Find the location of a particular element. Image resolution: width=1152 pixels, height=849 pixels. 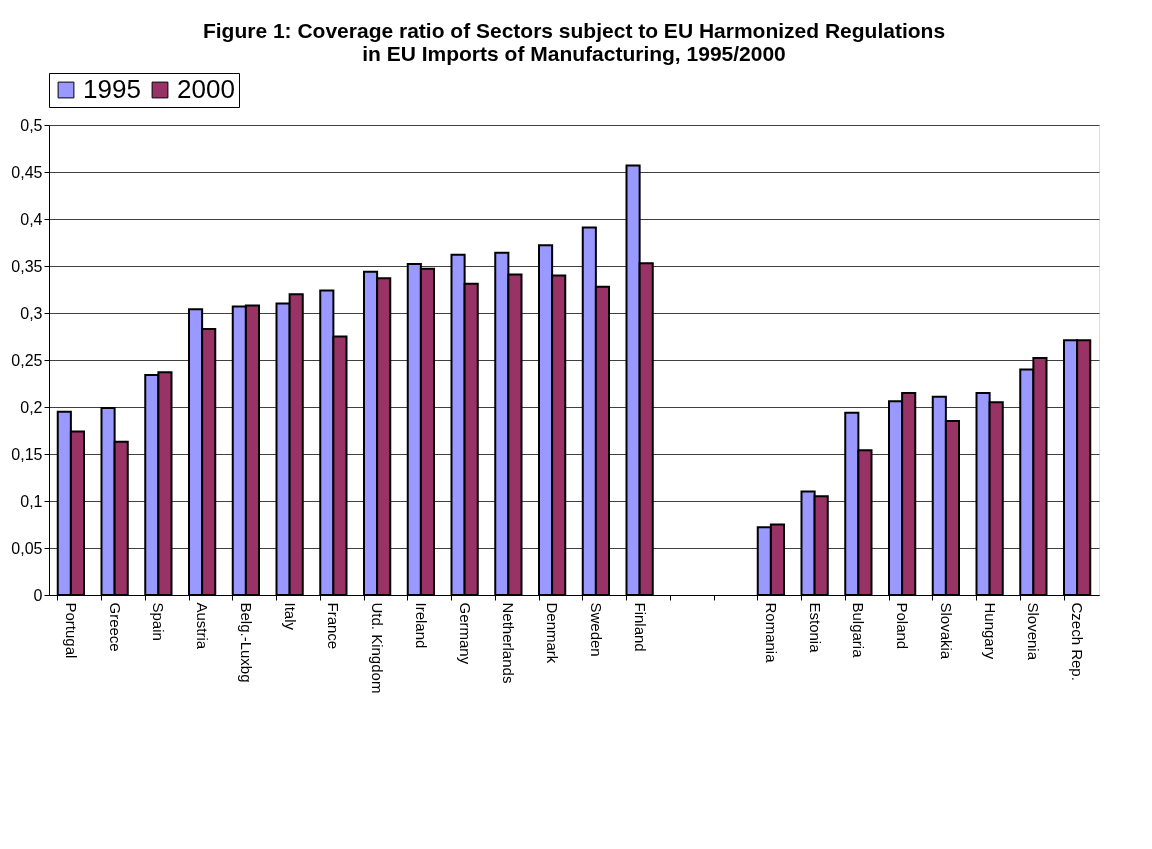

x-tick-label: Bulgaria is located at coordinates (859, 630).